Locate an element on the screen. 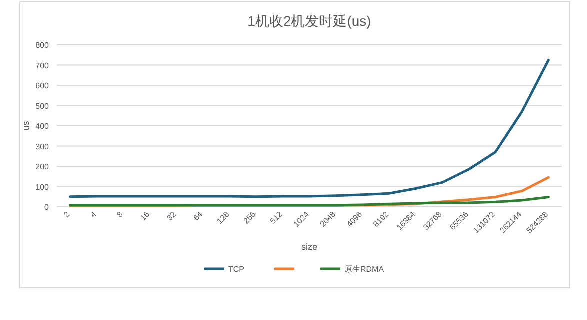  x-tick-label: 512 is located at coordinates (276, 218).